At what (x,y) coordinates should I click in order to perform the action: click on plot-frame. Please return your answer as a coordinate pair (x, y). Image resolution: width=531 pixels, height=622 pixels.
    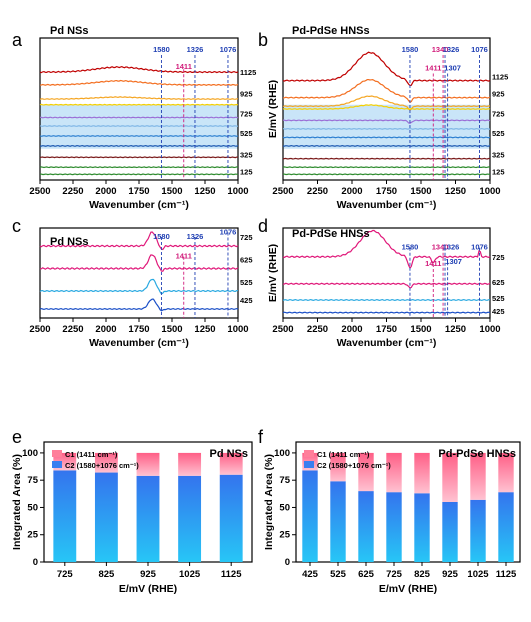
    Looking at the image, I should click on (408, 502).